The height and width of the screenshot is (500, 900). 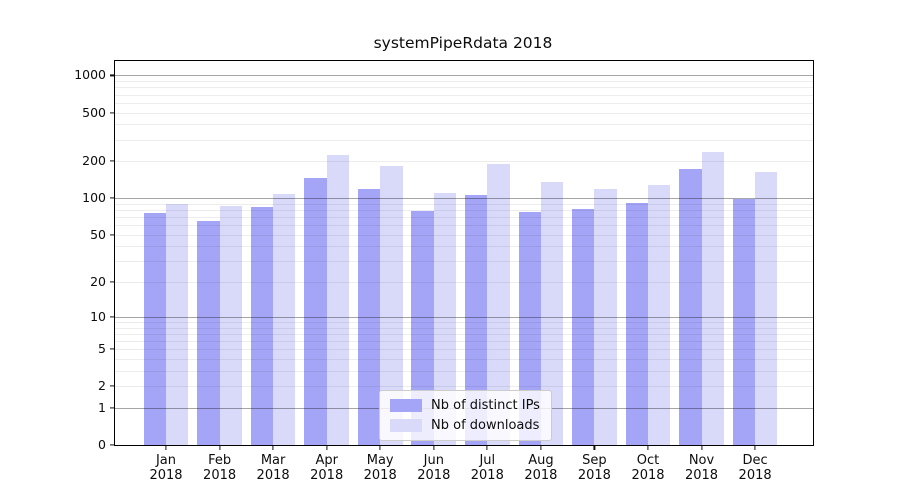 What do you see at coordinates (690, 307) in the screenshot?
I see `bar-ips-nov` at bounding box center [690, 307].